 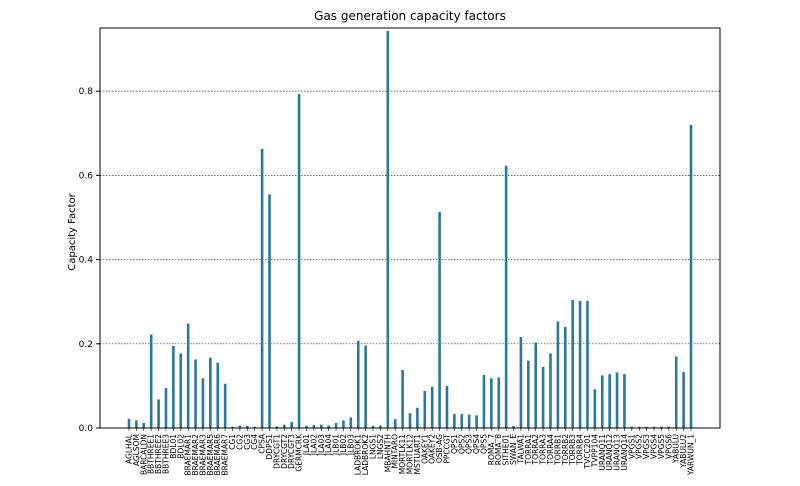 I want to click on y-tick-label: 0.4, so click(x=86, y=261).